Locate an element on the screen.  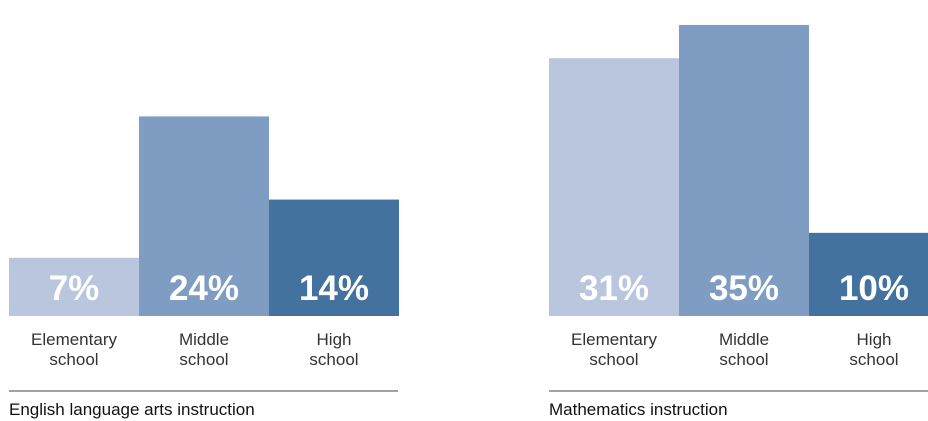
math-category-line-2-1: school is located at coordinates (873, 359).